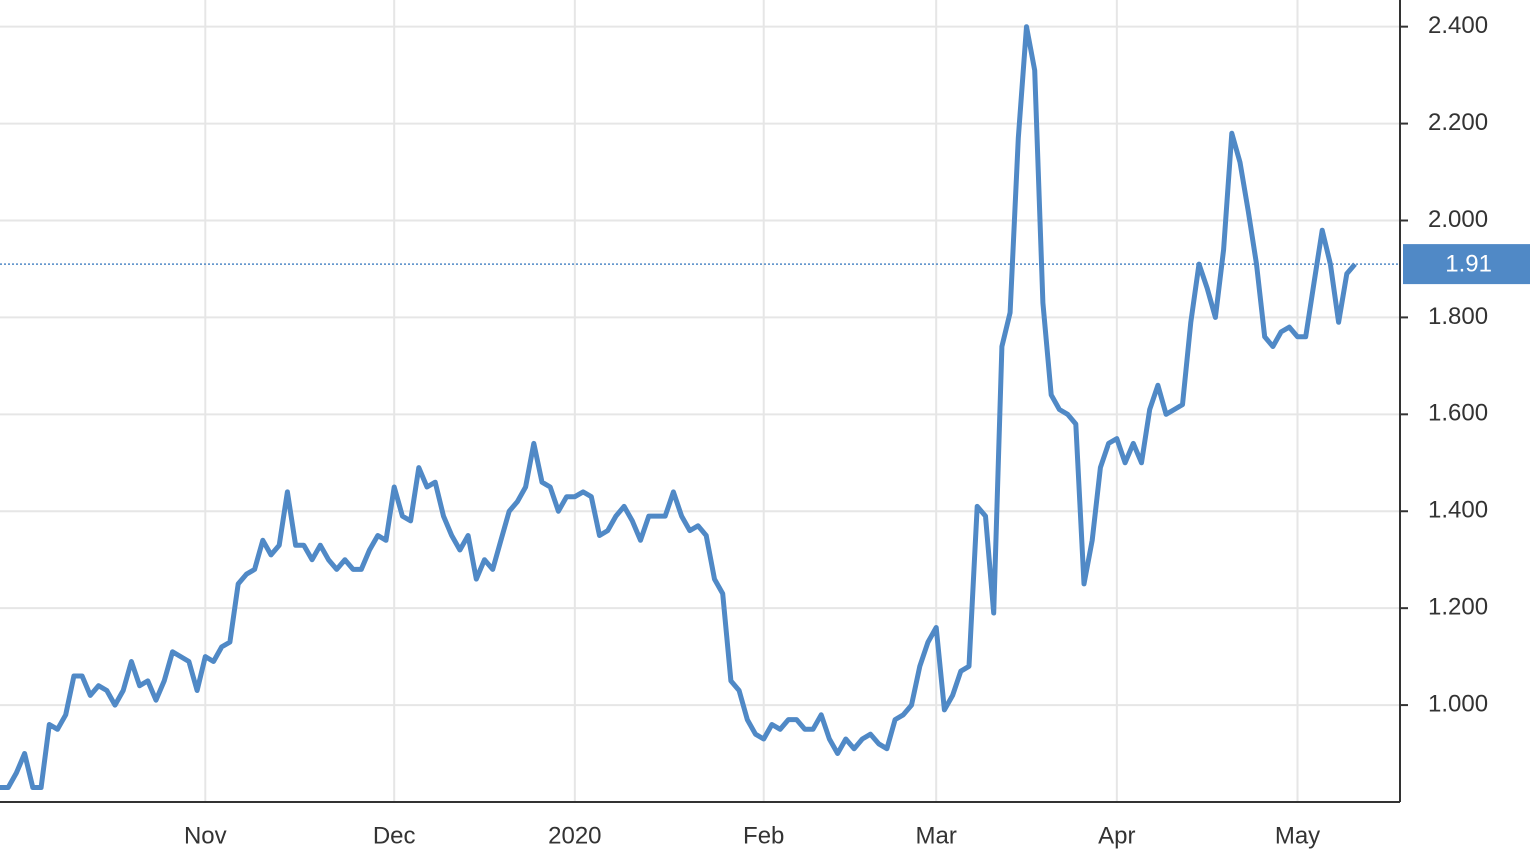 This screenshot has height=868, width=1532. What do you see at coordinates (1458, 703) in the screenshot?
I see `y-tick-label: 1.000` at bounding box center [1458, 703].